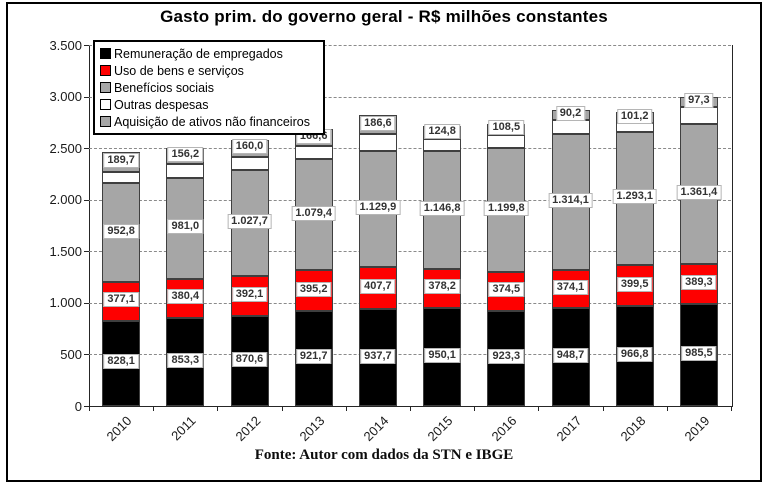 This screenshot has height=486, width=768. I want to click on y-axis-tick-label: 3.500, so click(65, 45).